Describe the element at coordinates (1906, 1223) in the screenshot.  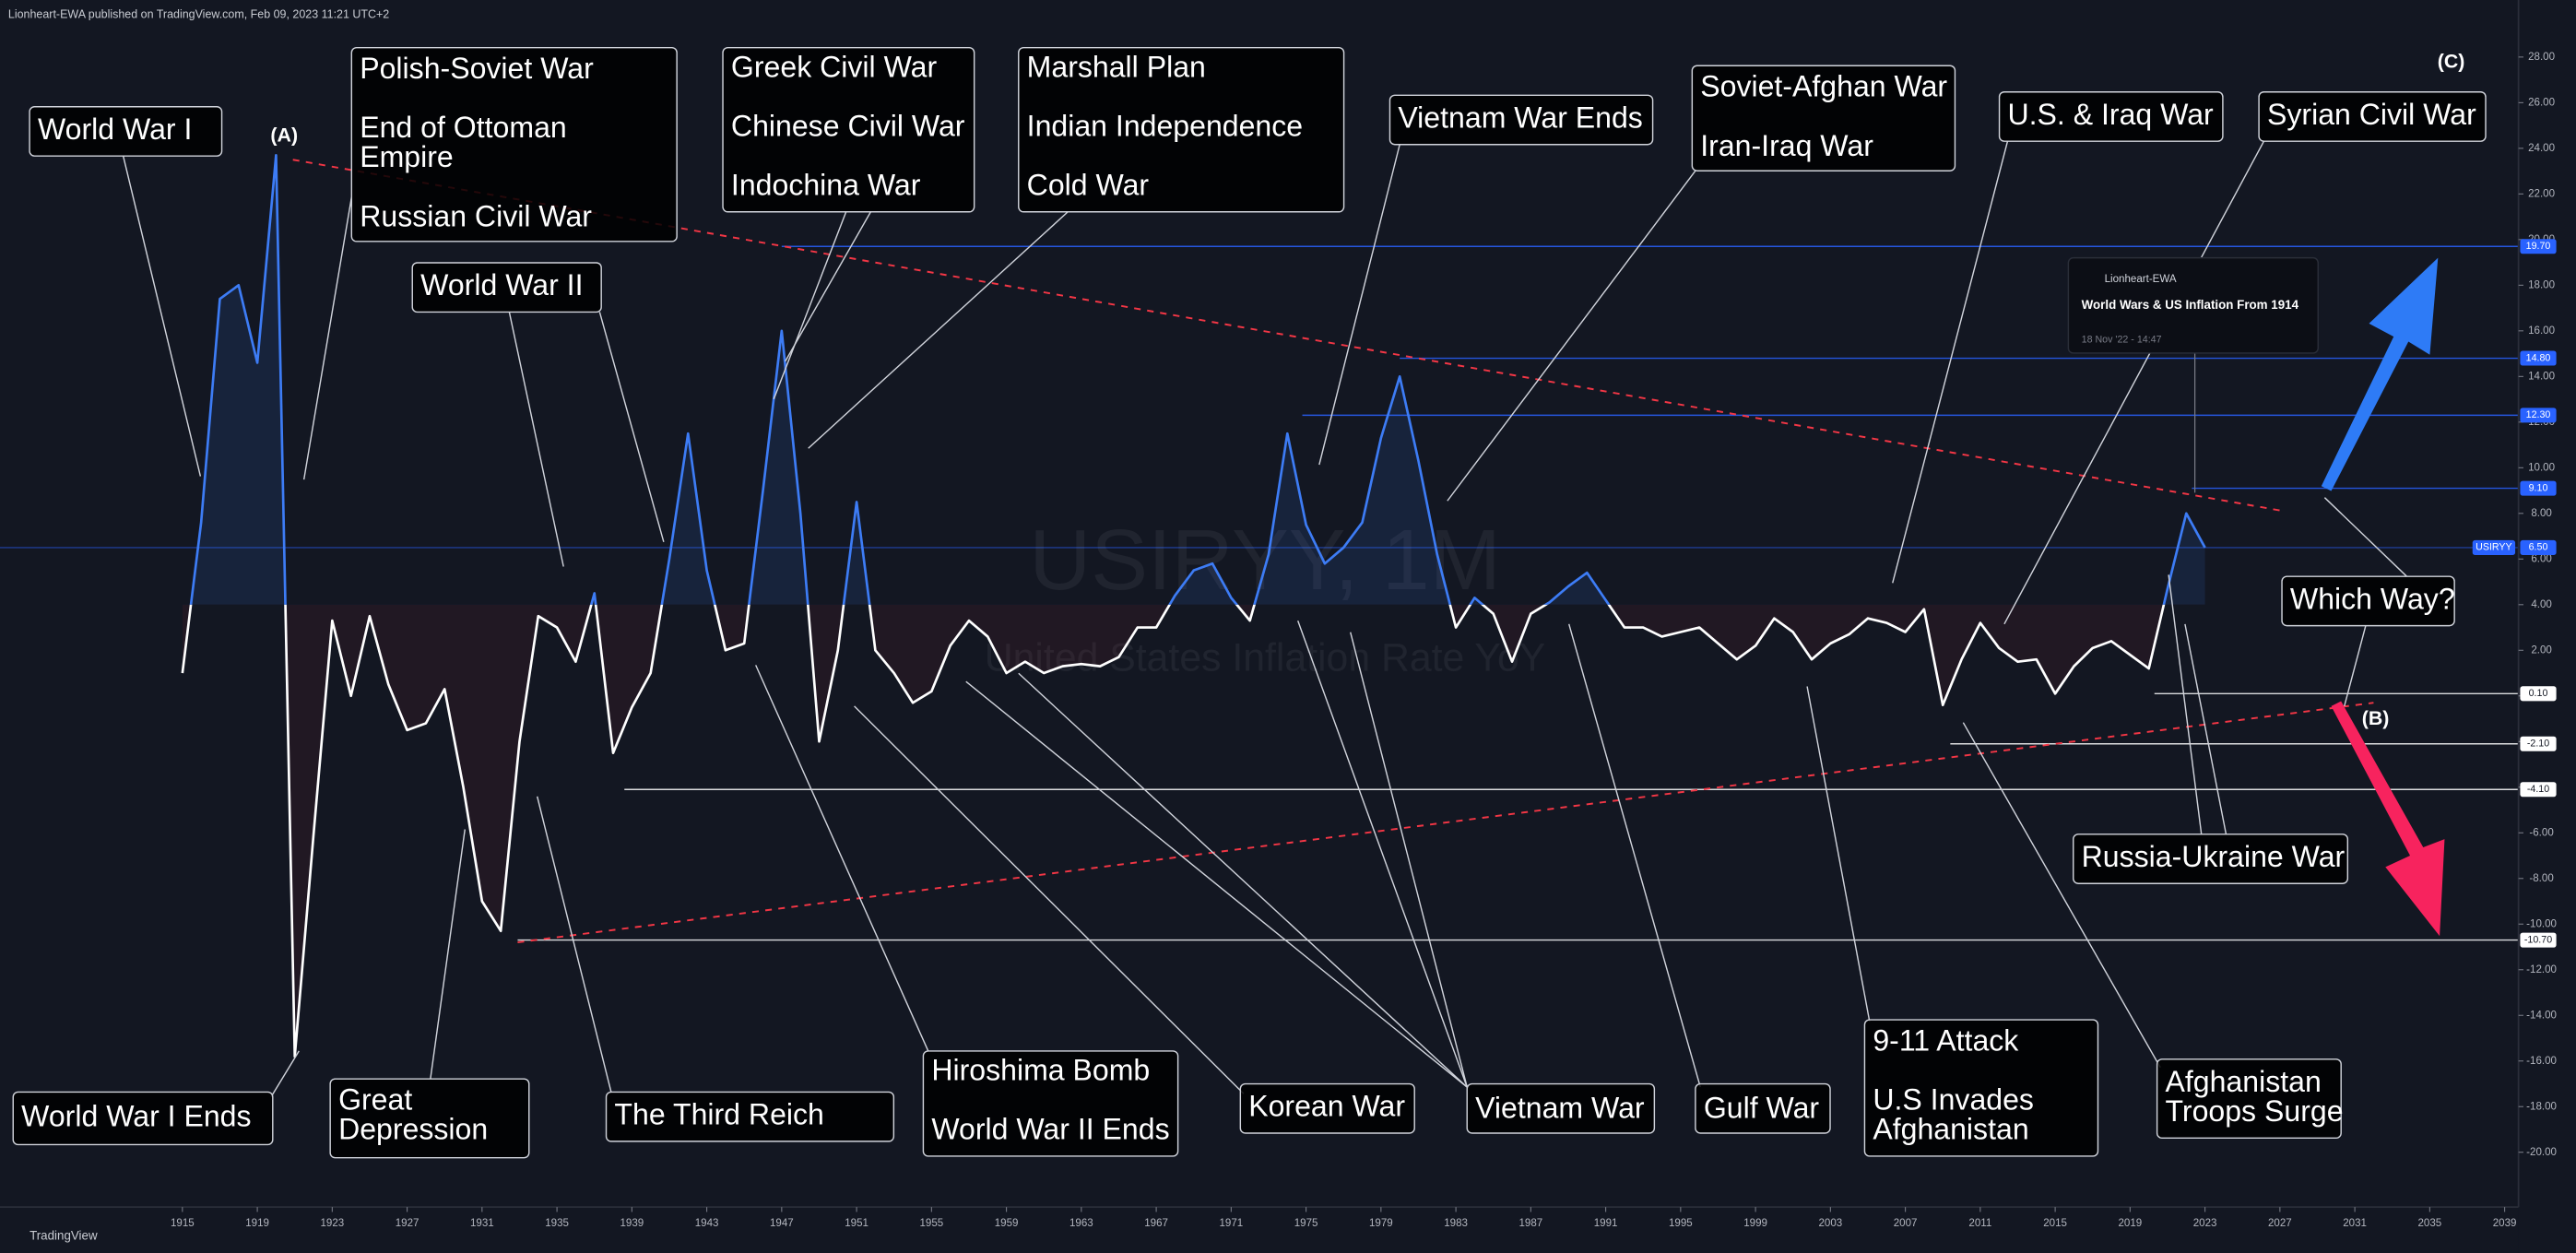
I see `x-tick-label: 2007` at that location.